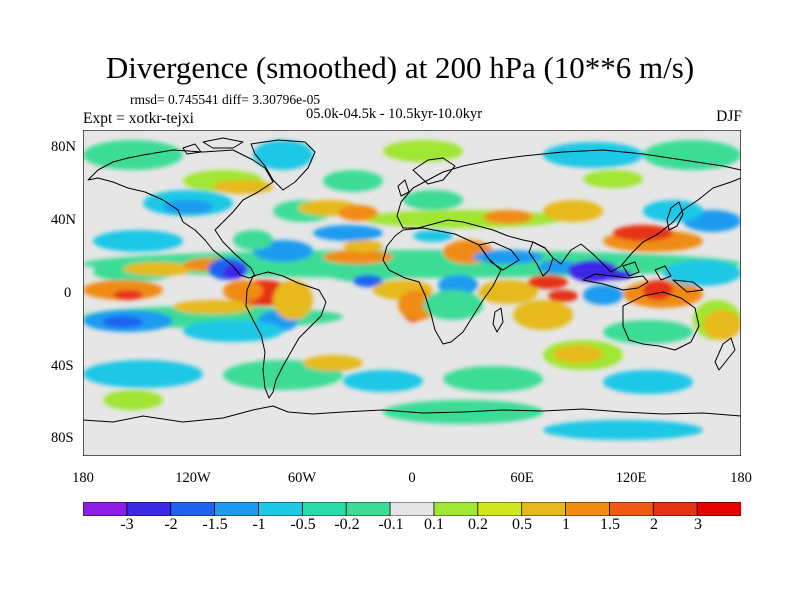 The image size is (800, 600). What do you see at coordinates (302, 478) in the screenshot?
I see `x-tick-60w: 60W` at bounding box center [302, 478].